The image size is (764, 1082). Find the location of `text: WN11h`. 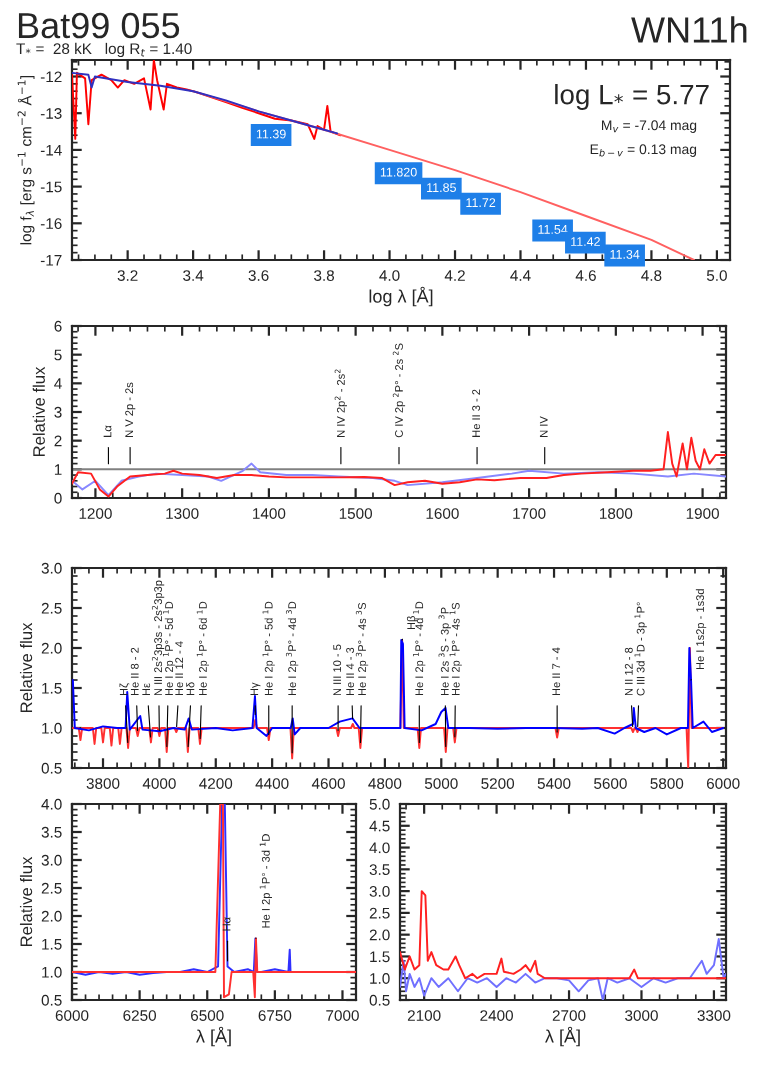

text: WN11h is located at coordinates (689, 29).